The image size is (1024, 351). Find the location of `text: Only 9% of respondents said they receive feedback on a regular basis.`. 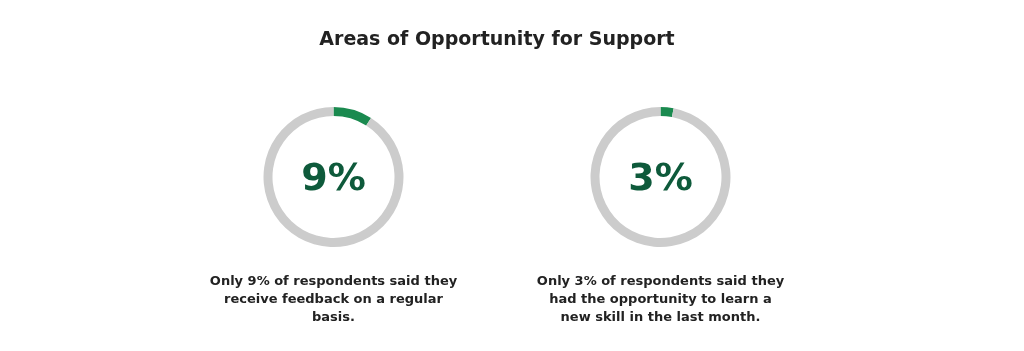

text: Only 9% of respondents said they receive feedback on a regular basis. is located at coordinates (333, 298).